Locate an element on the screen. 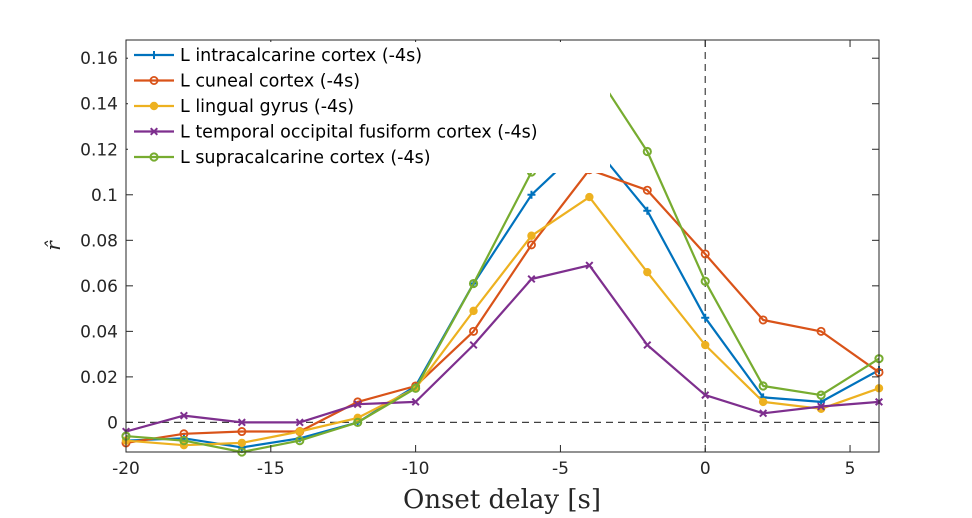 Image resolution: width=972 pixels, height=518 pixels. y-tick-label: 0.02 is located at coordinates (99, 378).